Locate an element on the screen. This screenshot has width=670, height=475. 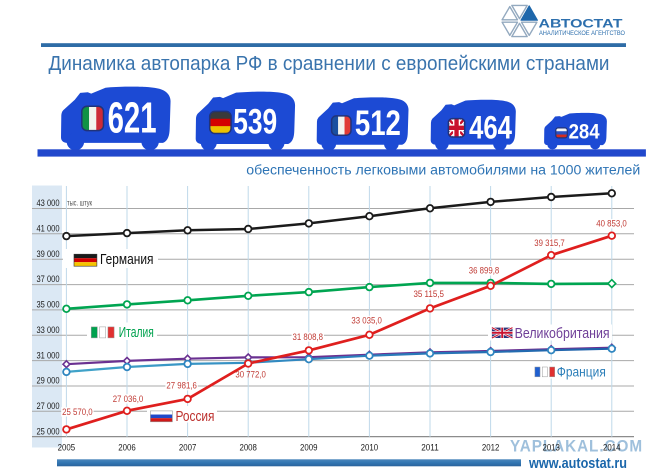
svg-text: АНАЛИТИЧЕСКОЕ АГЕНТСТВО is located at coordinates (582, 34).